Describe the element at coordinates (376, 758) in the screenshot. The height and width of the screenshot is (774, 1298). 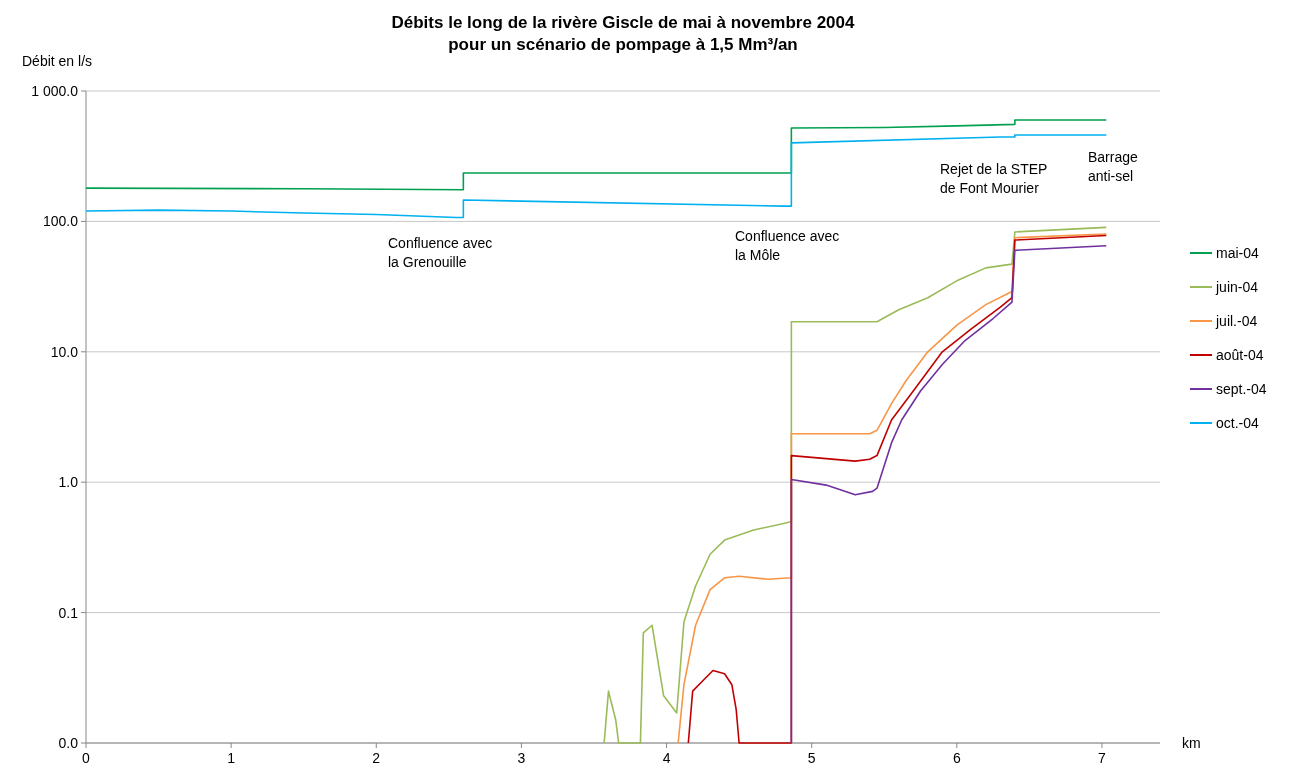
I see `x-tick-label: 2` at that location.